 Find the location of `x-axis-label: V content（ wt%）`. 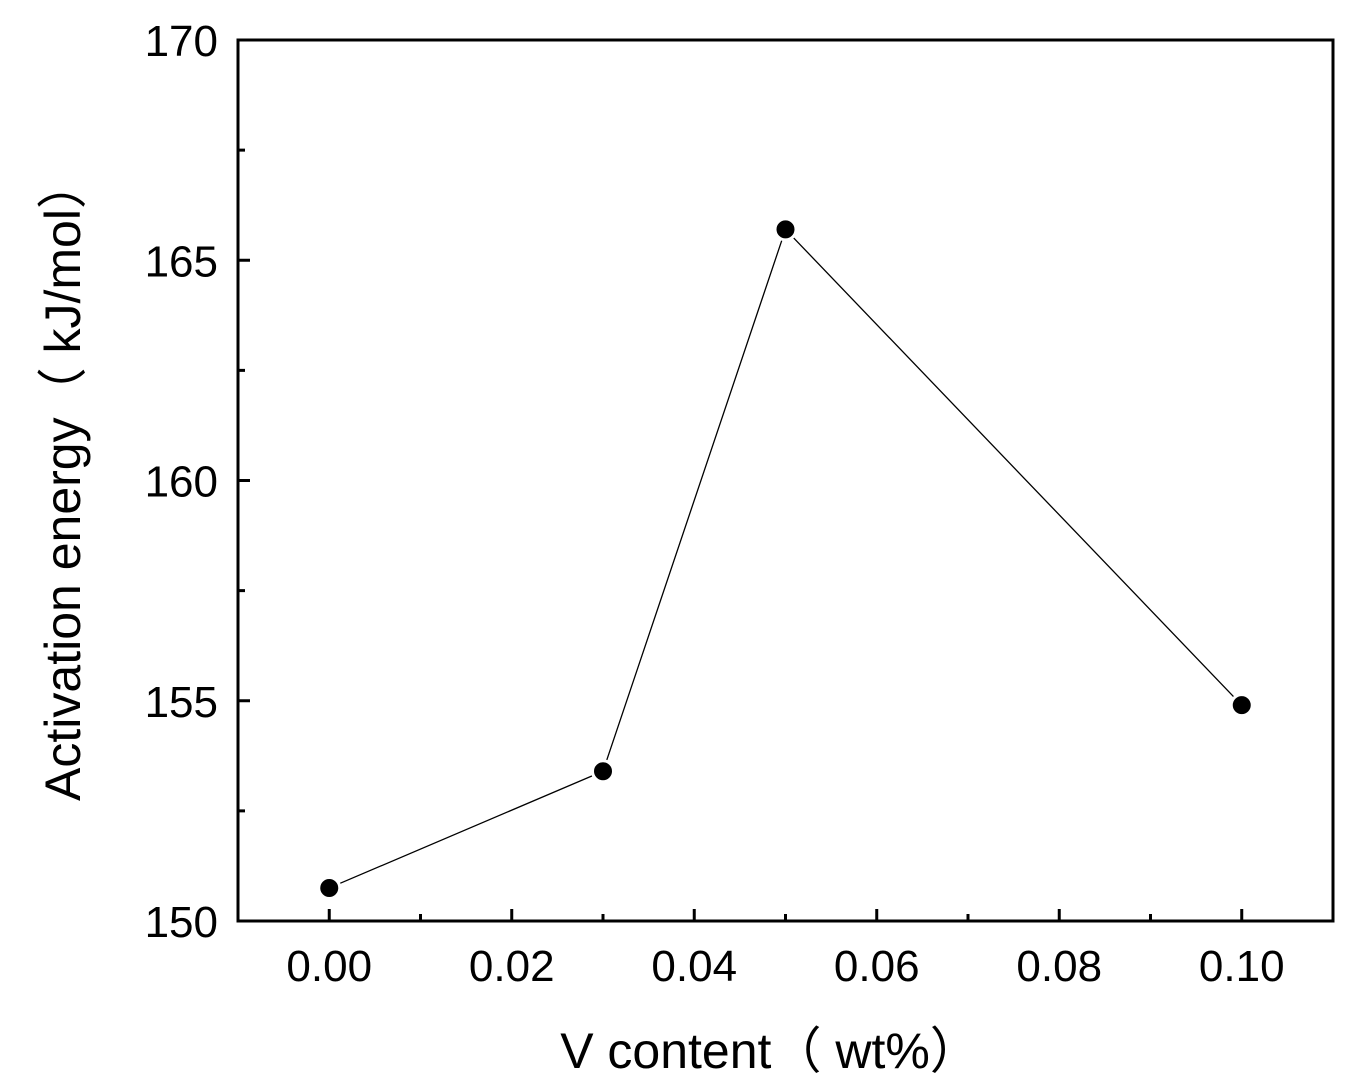

x-axis-label: V content（ wt%） is located at coordinates (770, 1051).